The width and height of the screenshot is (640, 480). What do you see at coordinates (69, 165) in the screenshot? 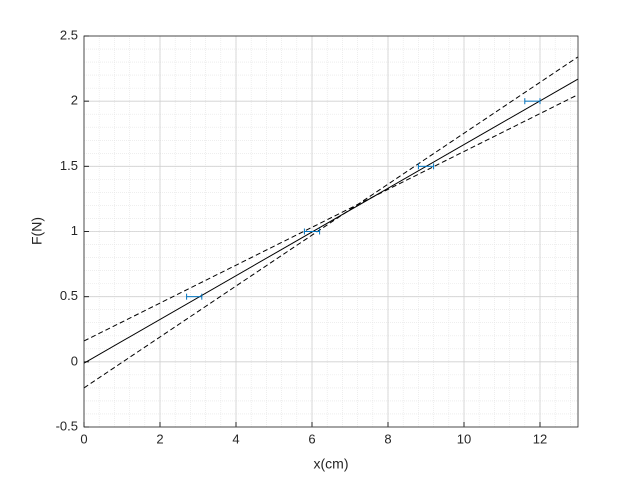
I see `y-tick-label: 1.5` at bounding box center [69, 165].